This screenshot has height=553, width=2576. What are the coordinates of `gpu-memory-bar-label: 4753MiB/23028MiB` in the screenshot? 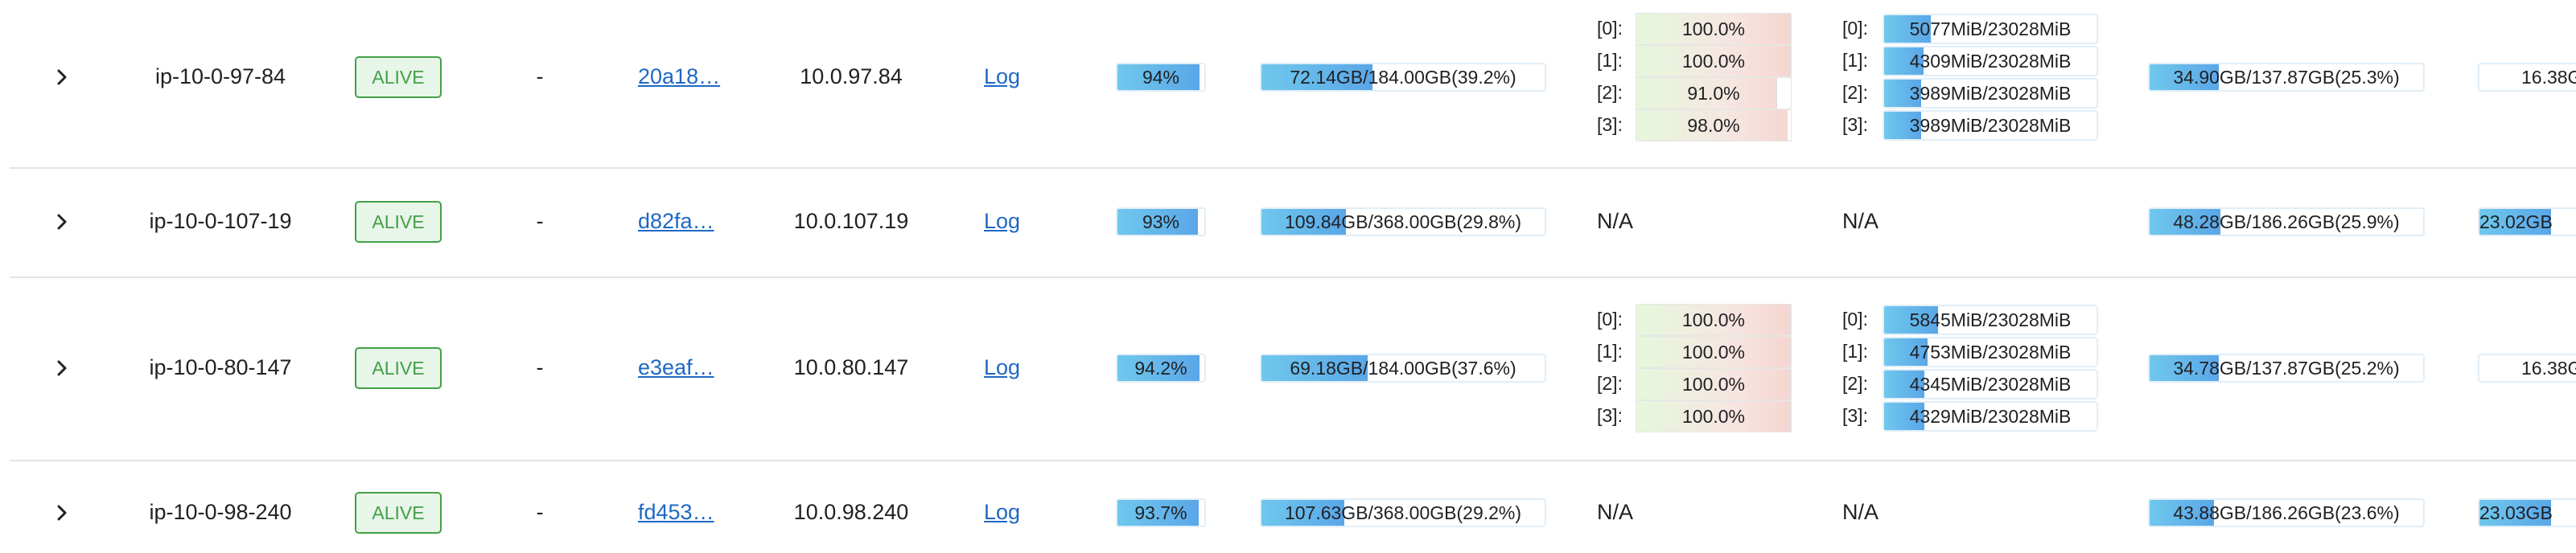 It's located at (1990, 352).